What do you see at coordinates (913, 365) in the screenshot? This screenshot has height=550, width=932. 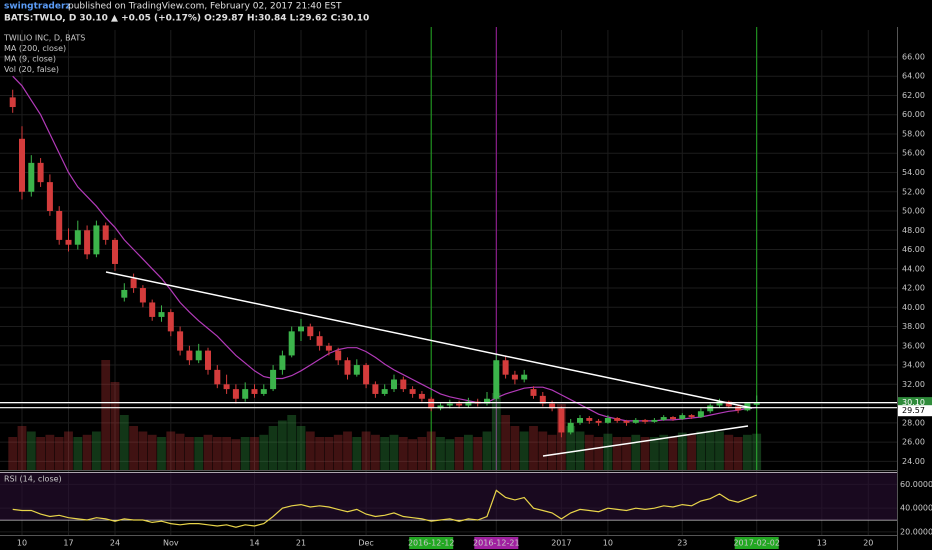 I see `y-tick-label: 34.00` at bounding box center [913, 365].